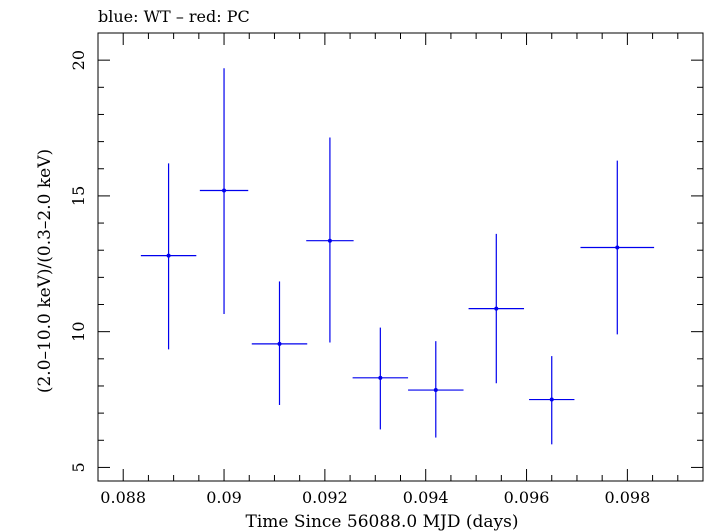  Describe the element at coordinates (174, 16) in the screenshot. I see `chart-title: blue: WT – red: PC` at that location.